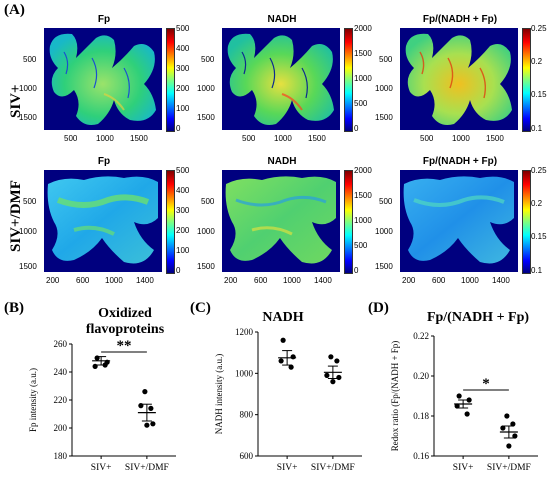  What do you see at coordinates (244, 373) in the screenshot?
I see `chart-c-ytick-label: 1000` at bounding box center [244, 373].